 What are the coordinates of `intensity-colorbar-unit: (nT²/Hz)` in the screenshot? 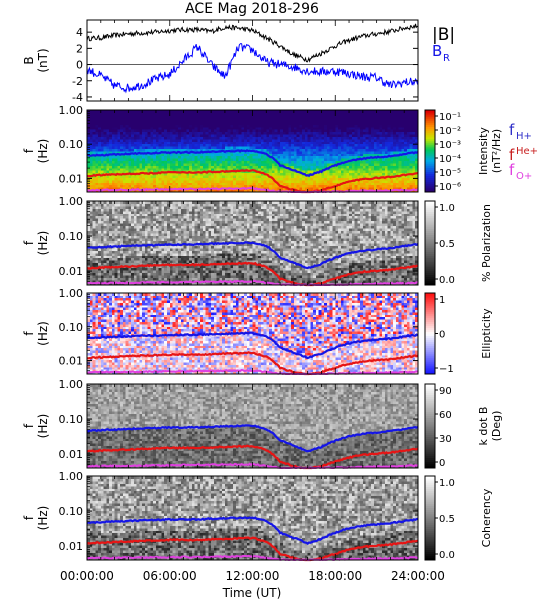 It's located at (496, 151).